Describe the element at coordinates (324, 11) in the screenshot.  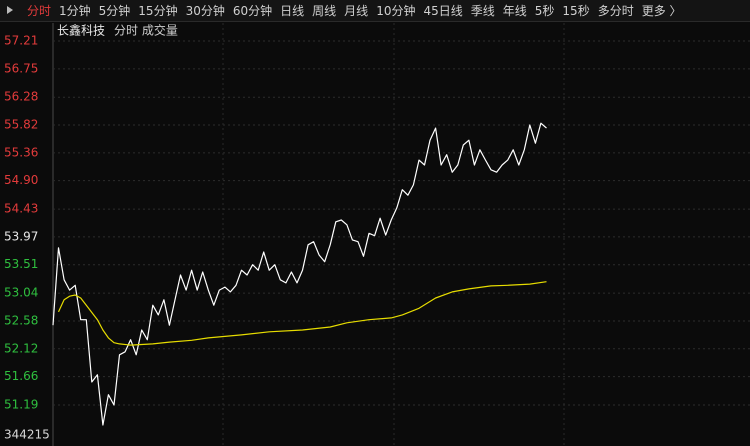
I see `chart-period-tab: 周线` at that location.